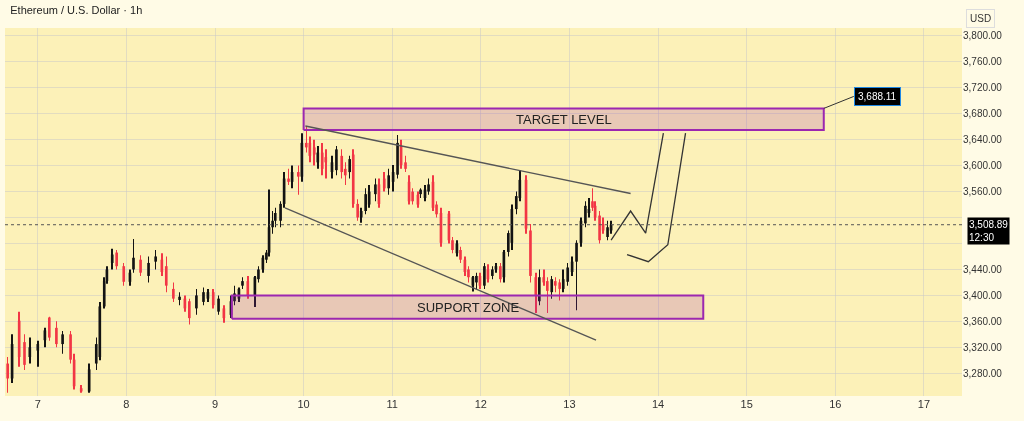 The height and width of the screenshot is (421, 1024). I want to click on series-label: SUPPORT ZONE, so click(468, 307).